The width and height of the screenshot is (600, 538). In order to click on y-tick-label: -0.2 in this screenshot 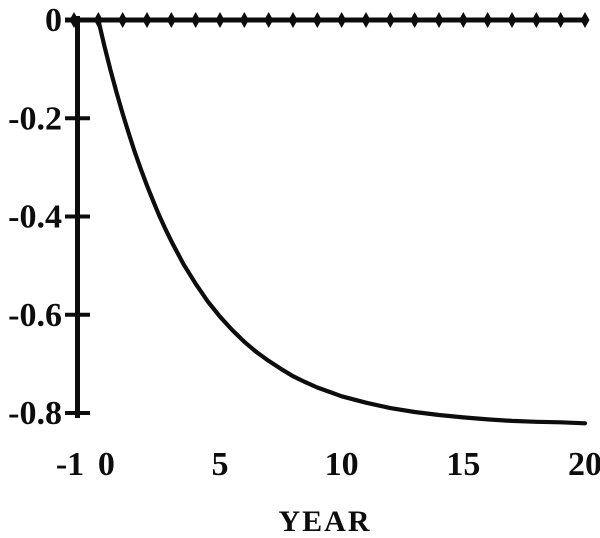, I will do `click(35, 118)`.